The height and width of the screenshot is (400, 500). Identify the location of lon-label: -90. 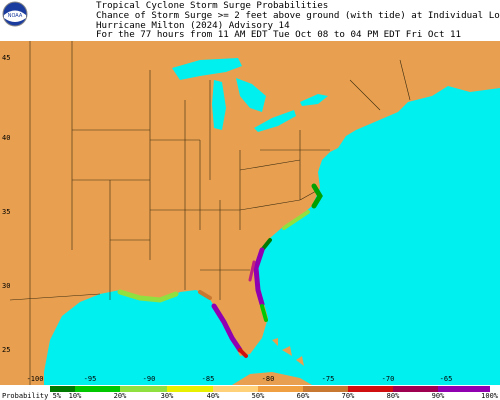
(149, 379).